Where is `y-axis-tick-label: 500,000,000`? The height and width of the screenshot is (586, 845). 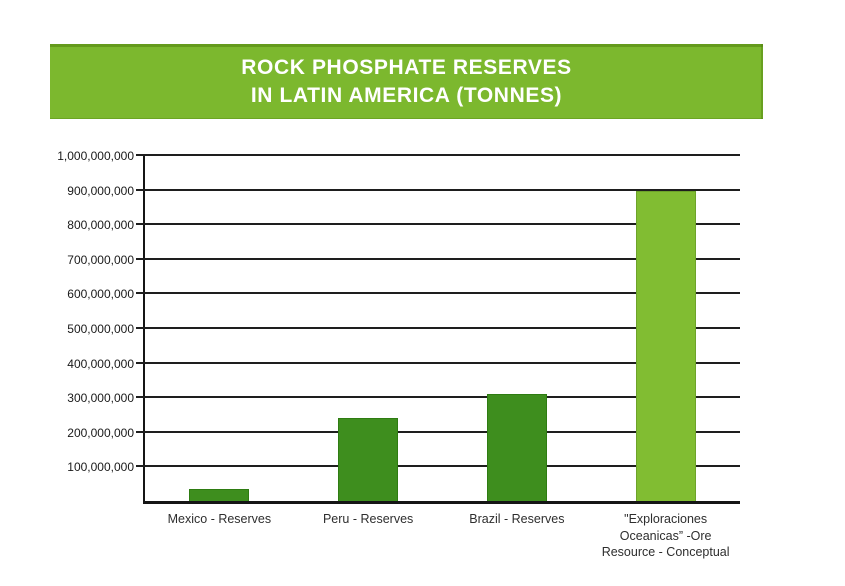 y-axis-tick-label: 500,000,000 is located at coordinates (100, 329).